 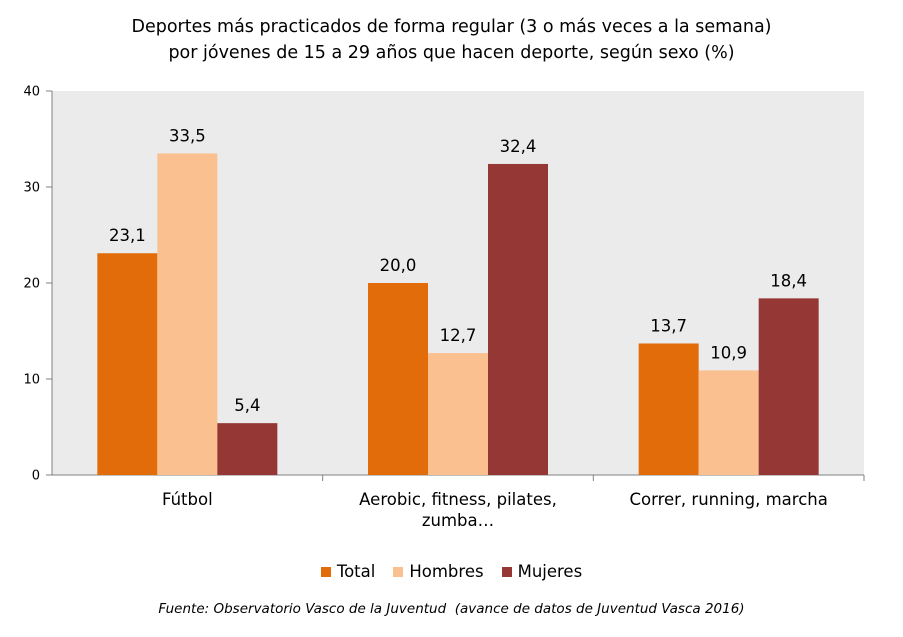 What do you see at coordinates (187, 135) in the screenshot?
I see `data-label-hombres-0: 33,5` at bounding box center [187, 135].